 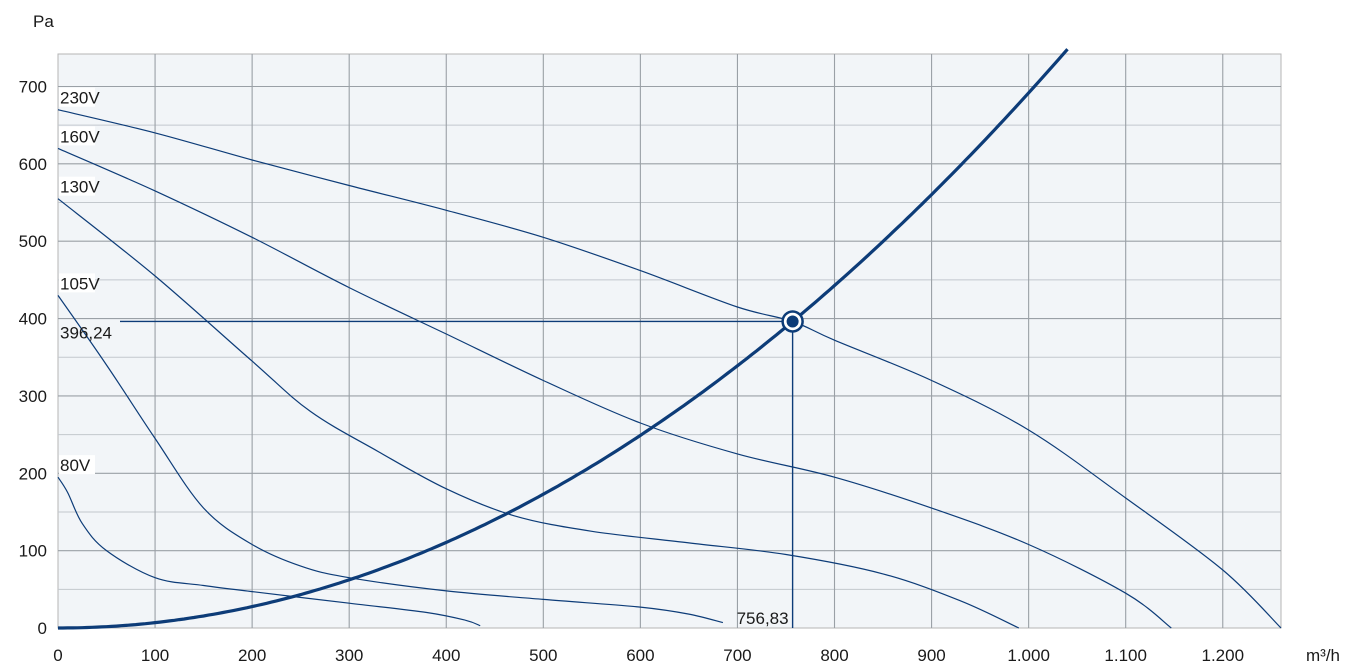 I want to click on operating-point-dot, so click(x=792, y=321).